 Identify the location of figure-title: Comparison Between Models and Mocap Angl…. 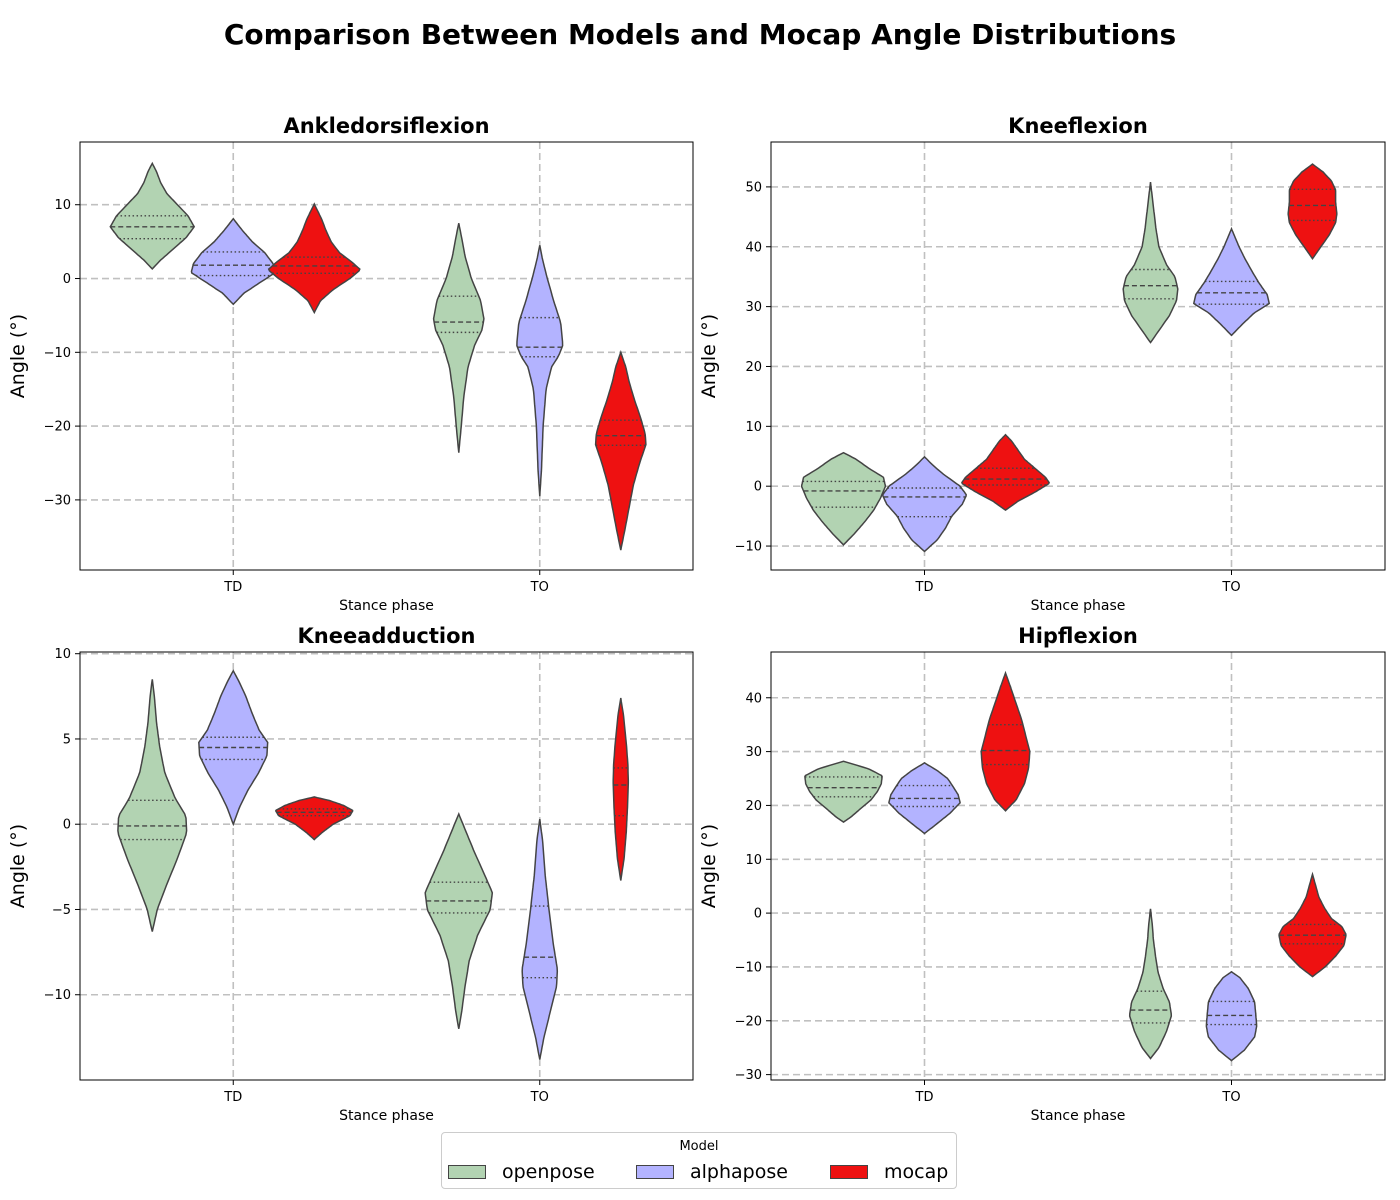
(700, 34).